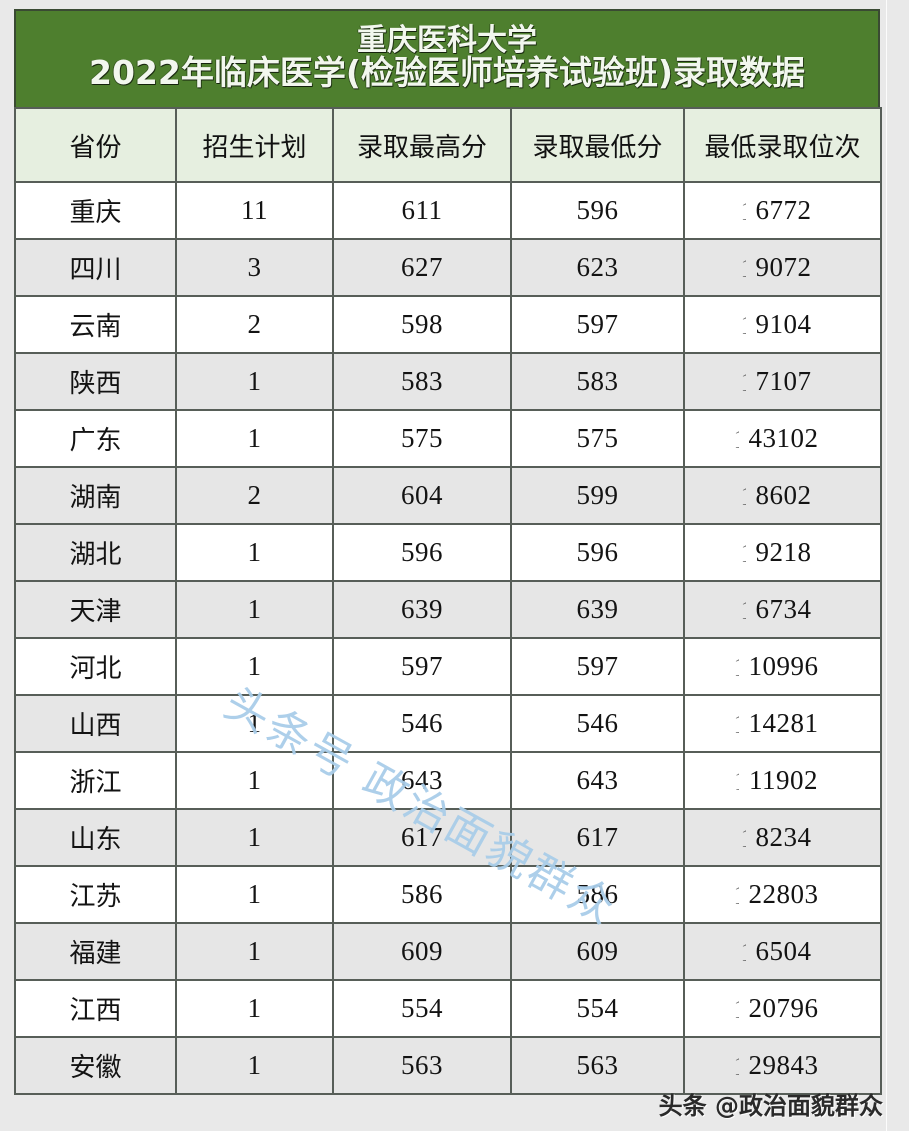 This screenshot has height=1131, width=909. What do you see at coordinates (95, 1065) in the screenshot?
I see `cell-province: 安徽` at bounding box center [95, 1065].